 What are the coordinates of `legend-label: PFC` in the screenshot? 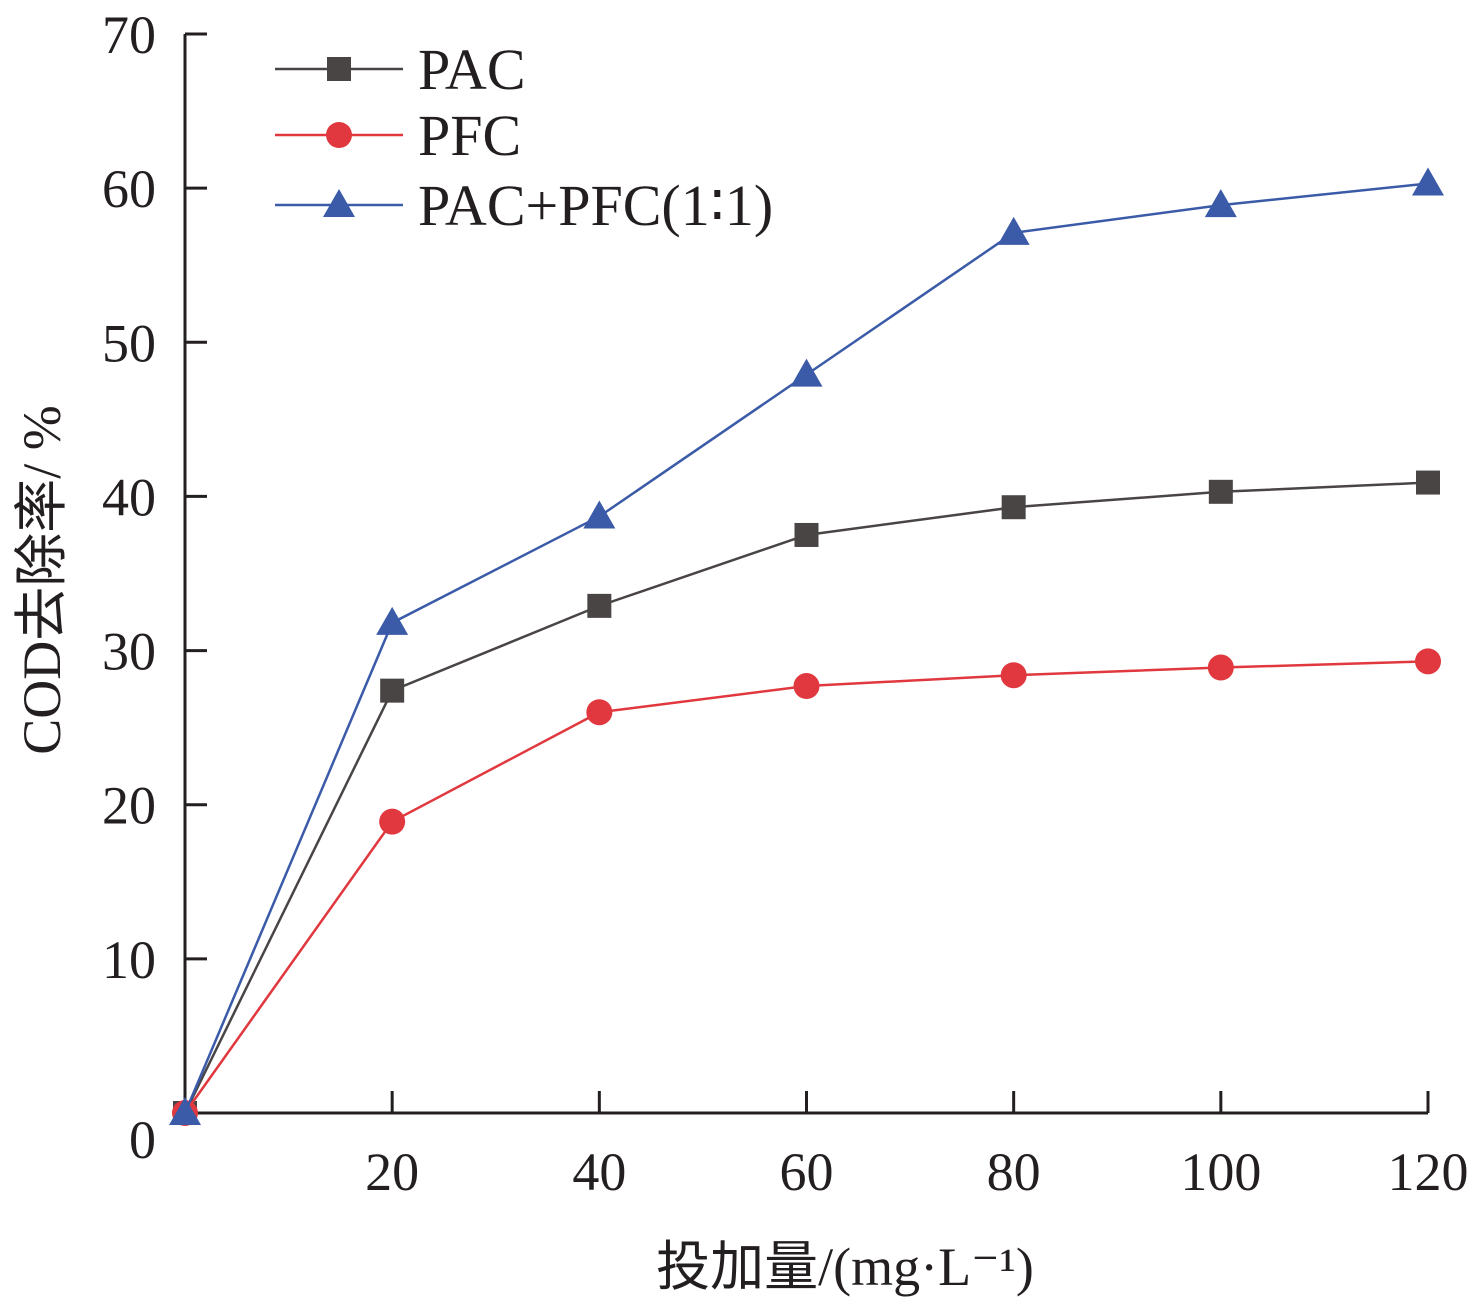 It's located at (469, 135).